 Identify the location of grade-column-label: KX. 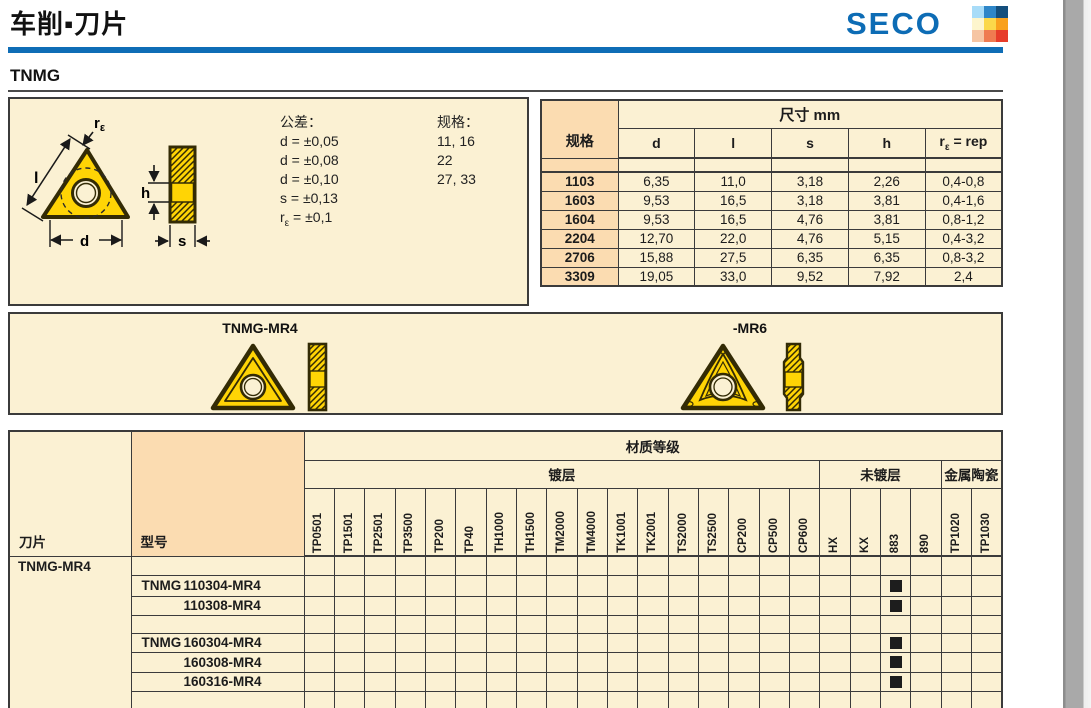
(864, 545).